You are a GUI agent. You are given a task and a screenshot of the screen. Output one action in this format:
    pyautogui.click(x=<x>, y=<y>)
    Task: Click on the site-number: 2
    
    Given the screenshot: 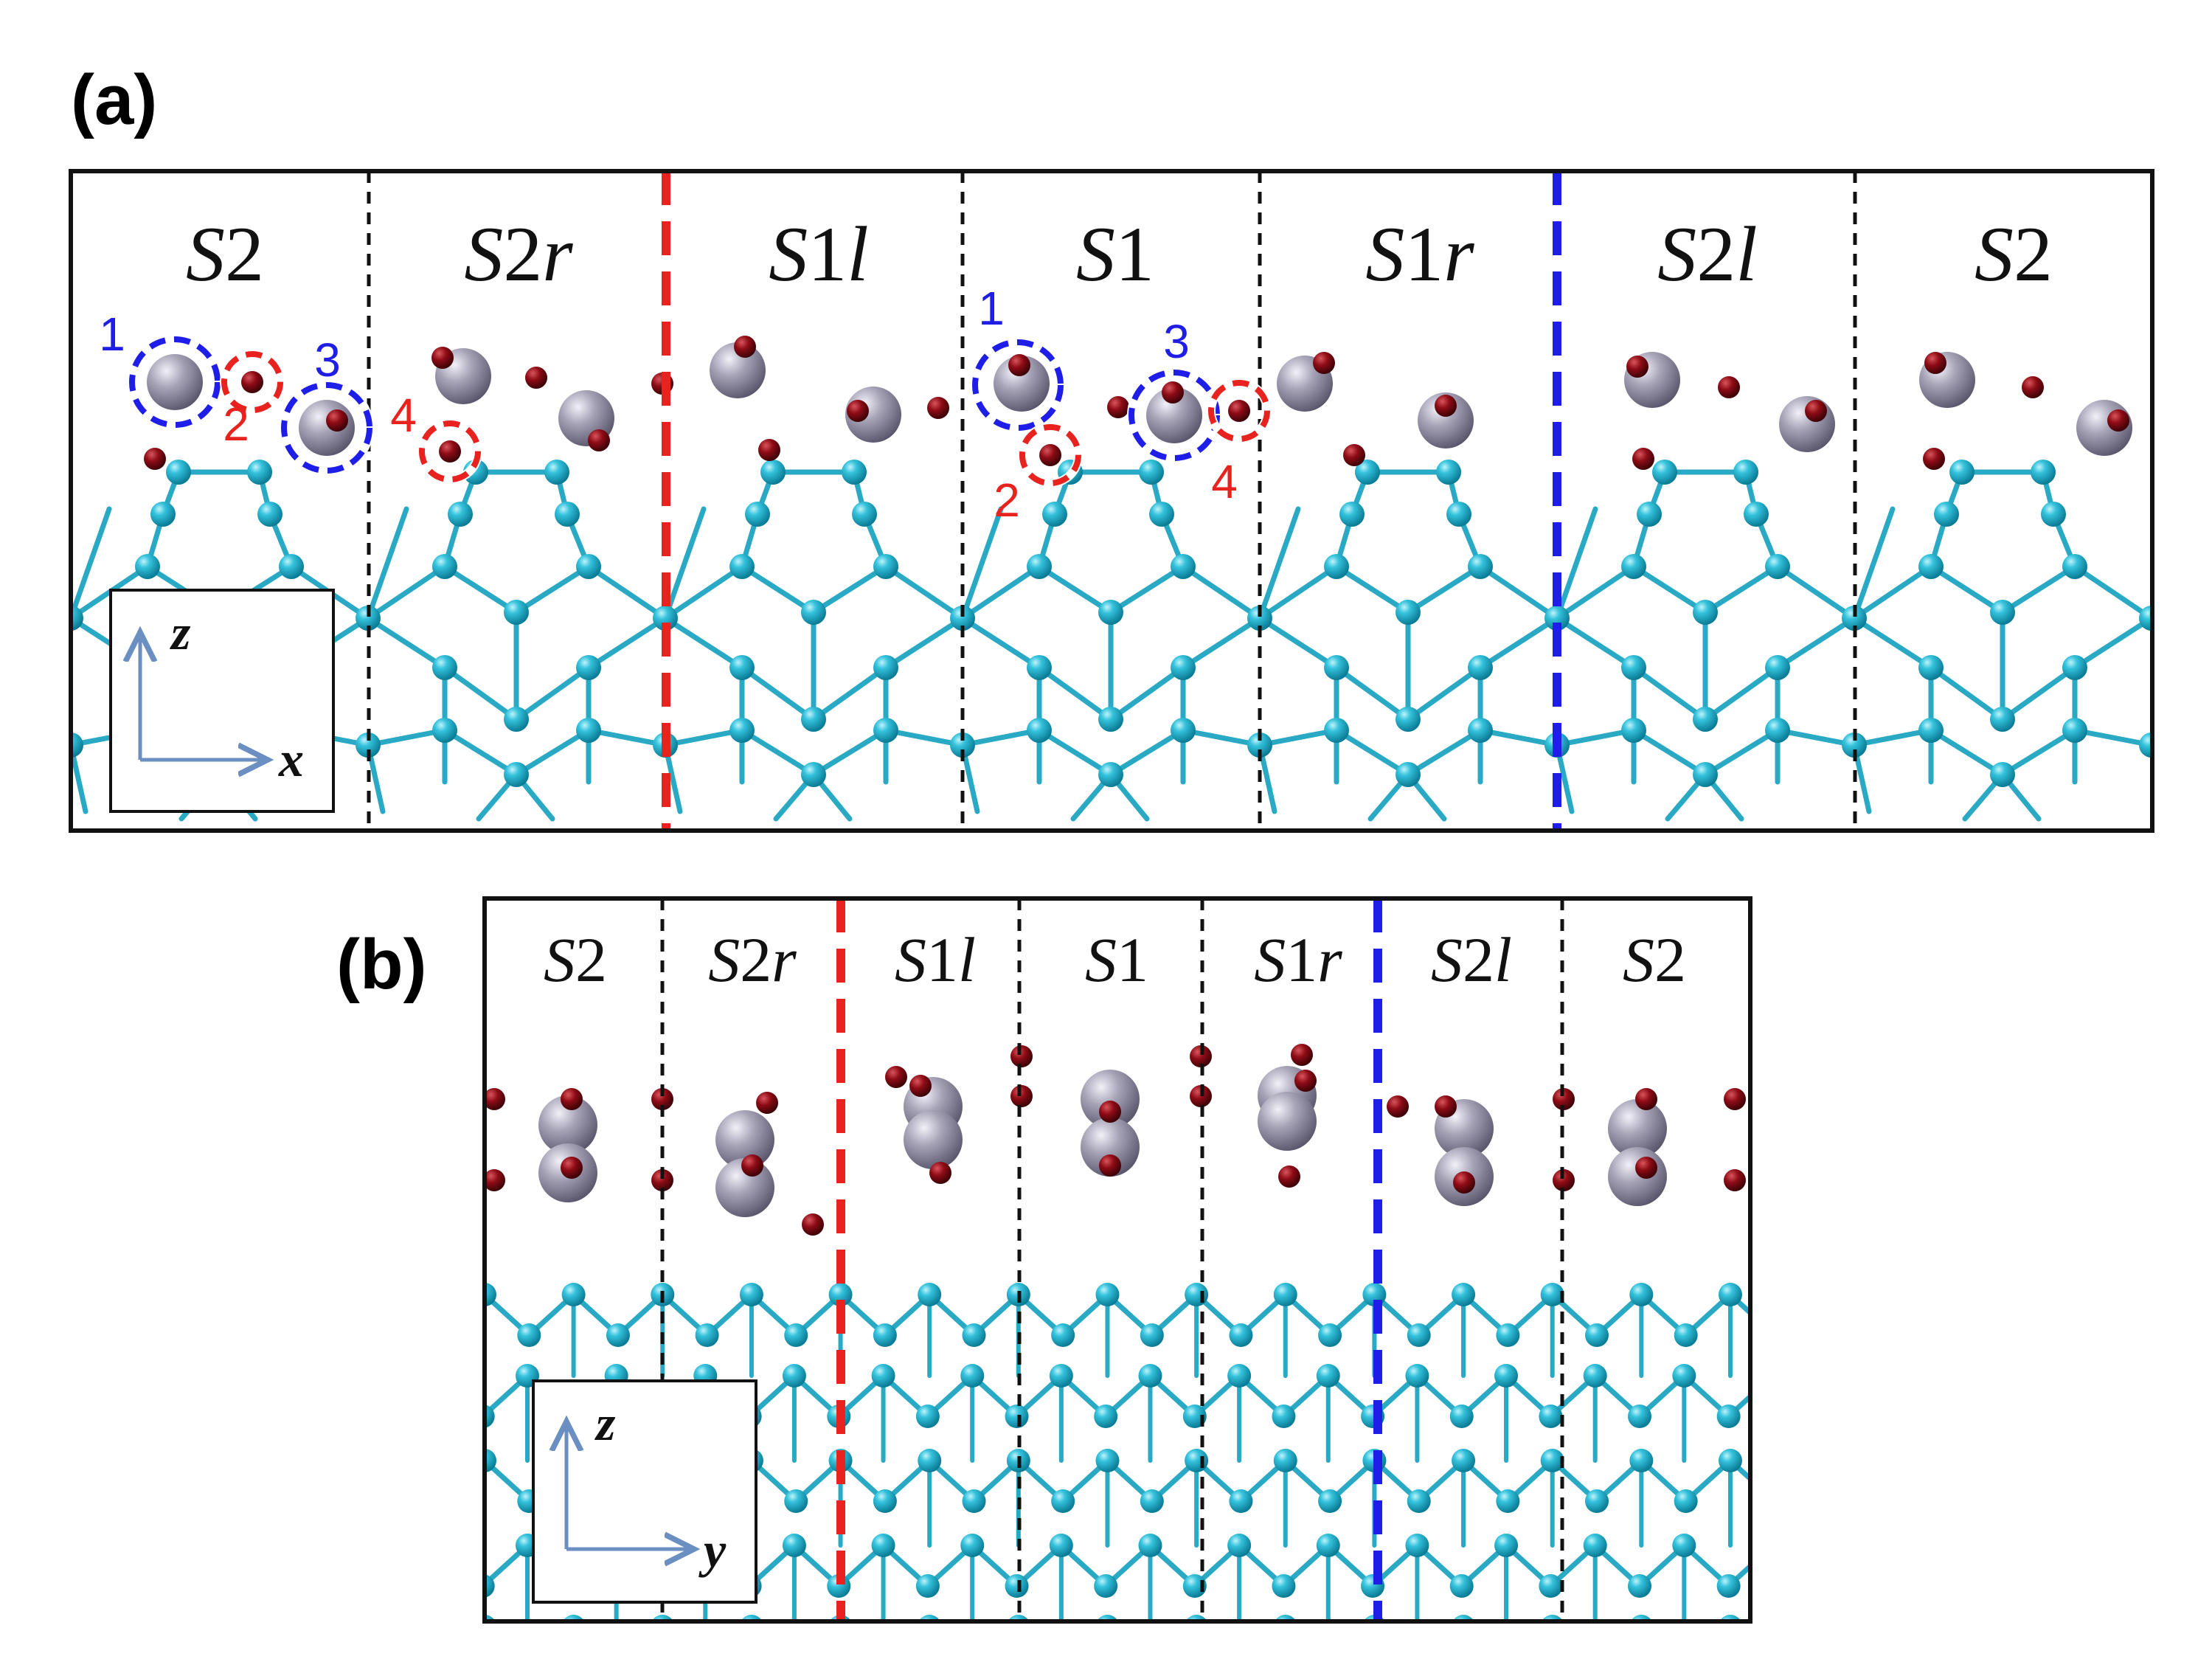 What is the action you would take?
    pyautogui.click(x=236, y=425)
    